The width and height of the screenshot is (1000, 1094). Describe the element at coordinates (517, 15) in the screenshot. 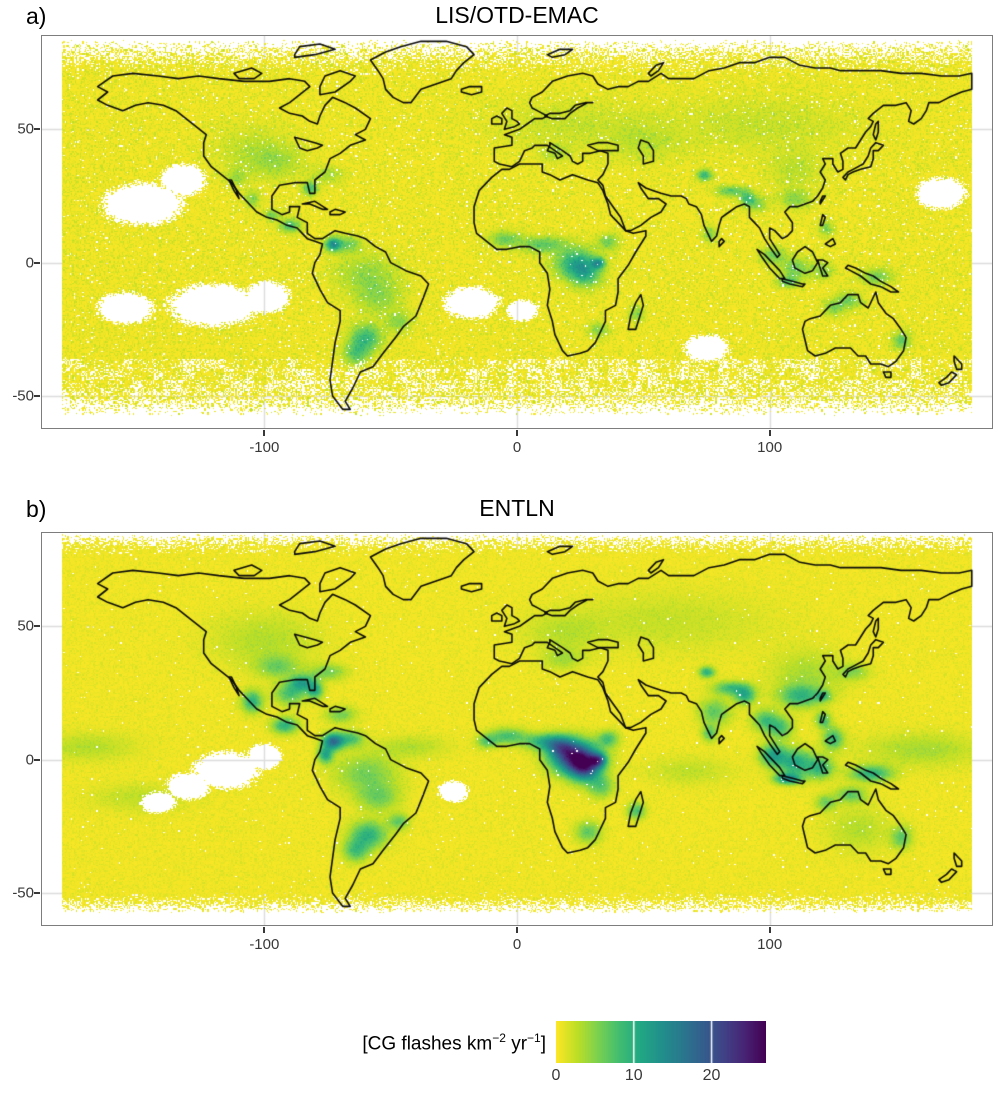

I see `panel-a-title: LIS/OTD-EMAC` at that location.